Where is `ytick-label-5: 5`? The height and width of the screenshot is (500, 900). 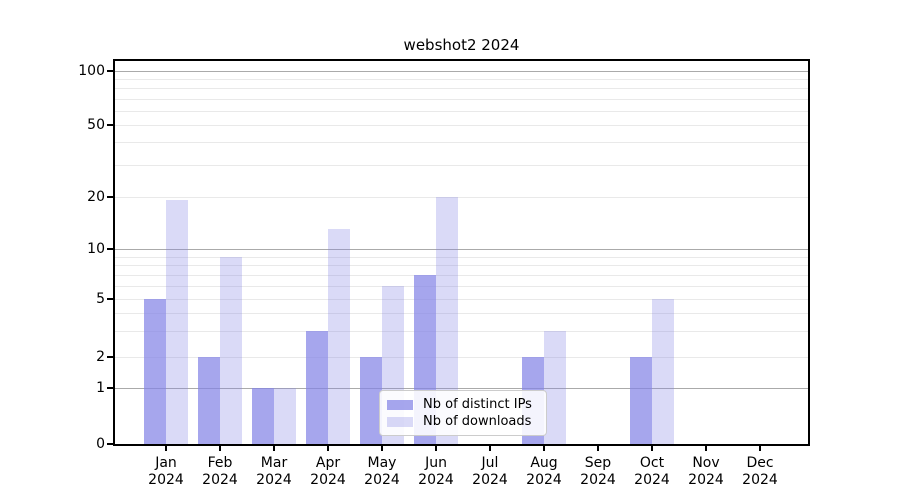
ytick-label-5: 5 is located at coordinates (100, 299).